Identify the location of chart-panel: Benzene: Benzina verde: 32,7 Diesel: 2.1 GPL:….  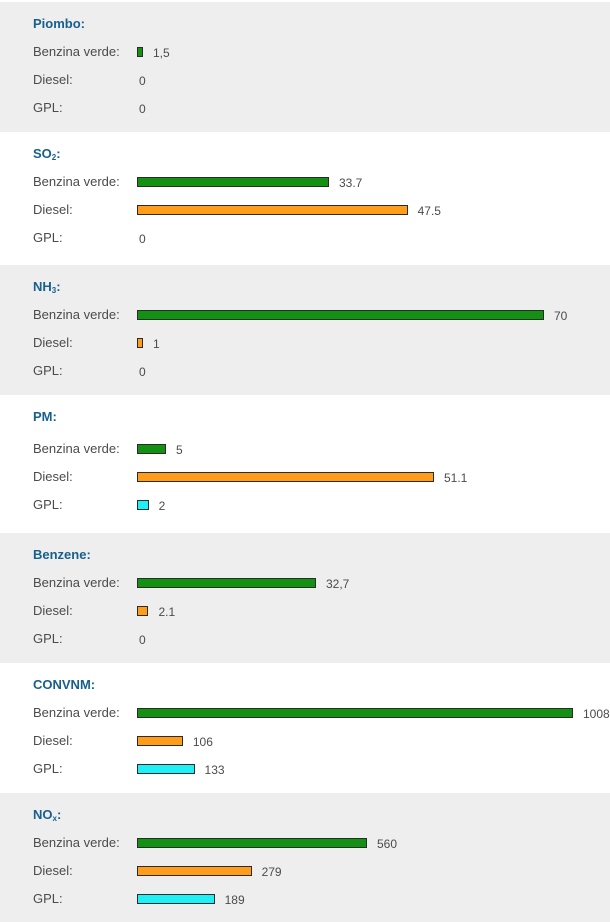
(305, 598).